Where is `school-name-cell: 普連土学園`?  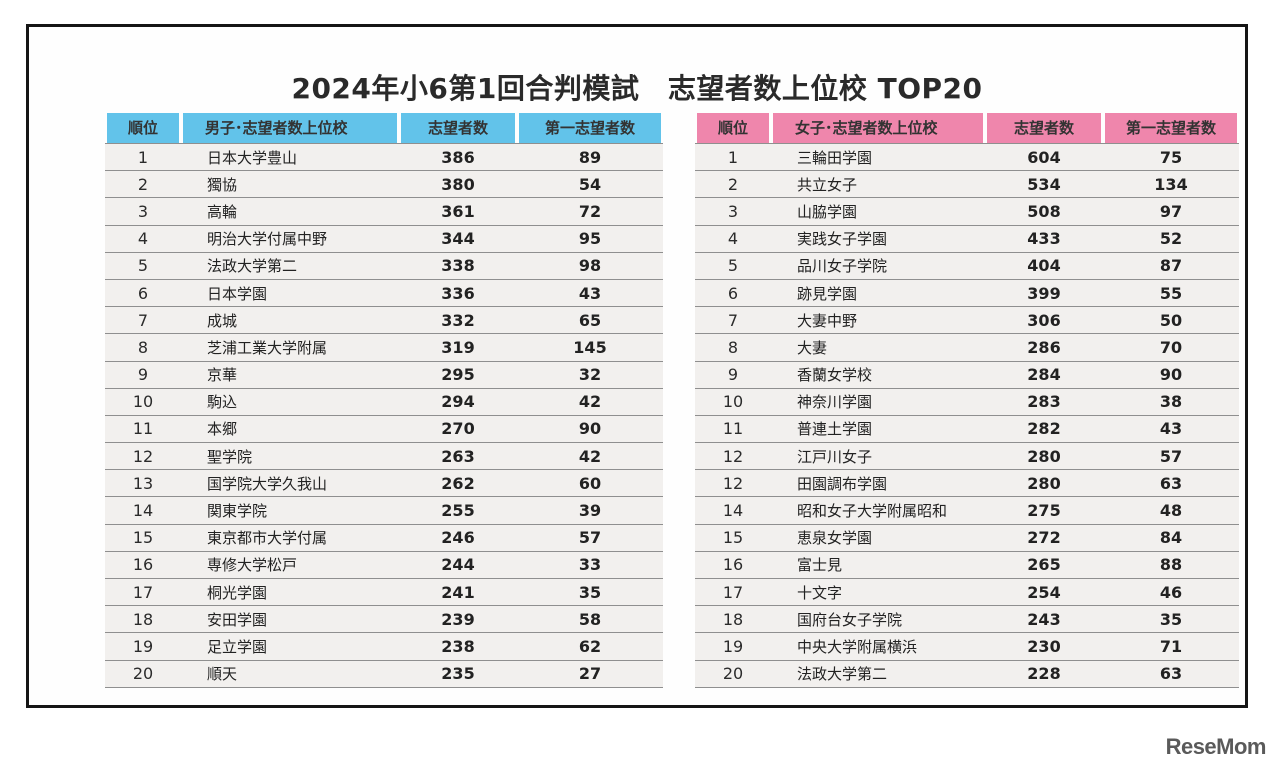
school-name-cell: 普連土学園 is located at coordinates (878, 429).